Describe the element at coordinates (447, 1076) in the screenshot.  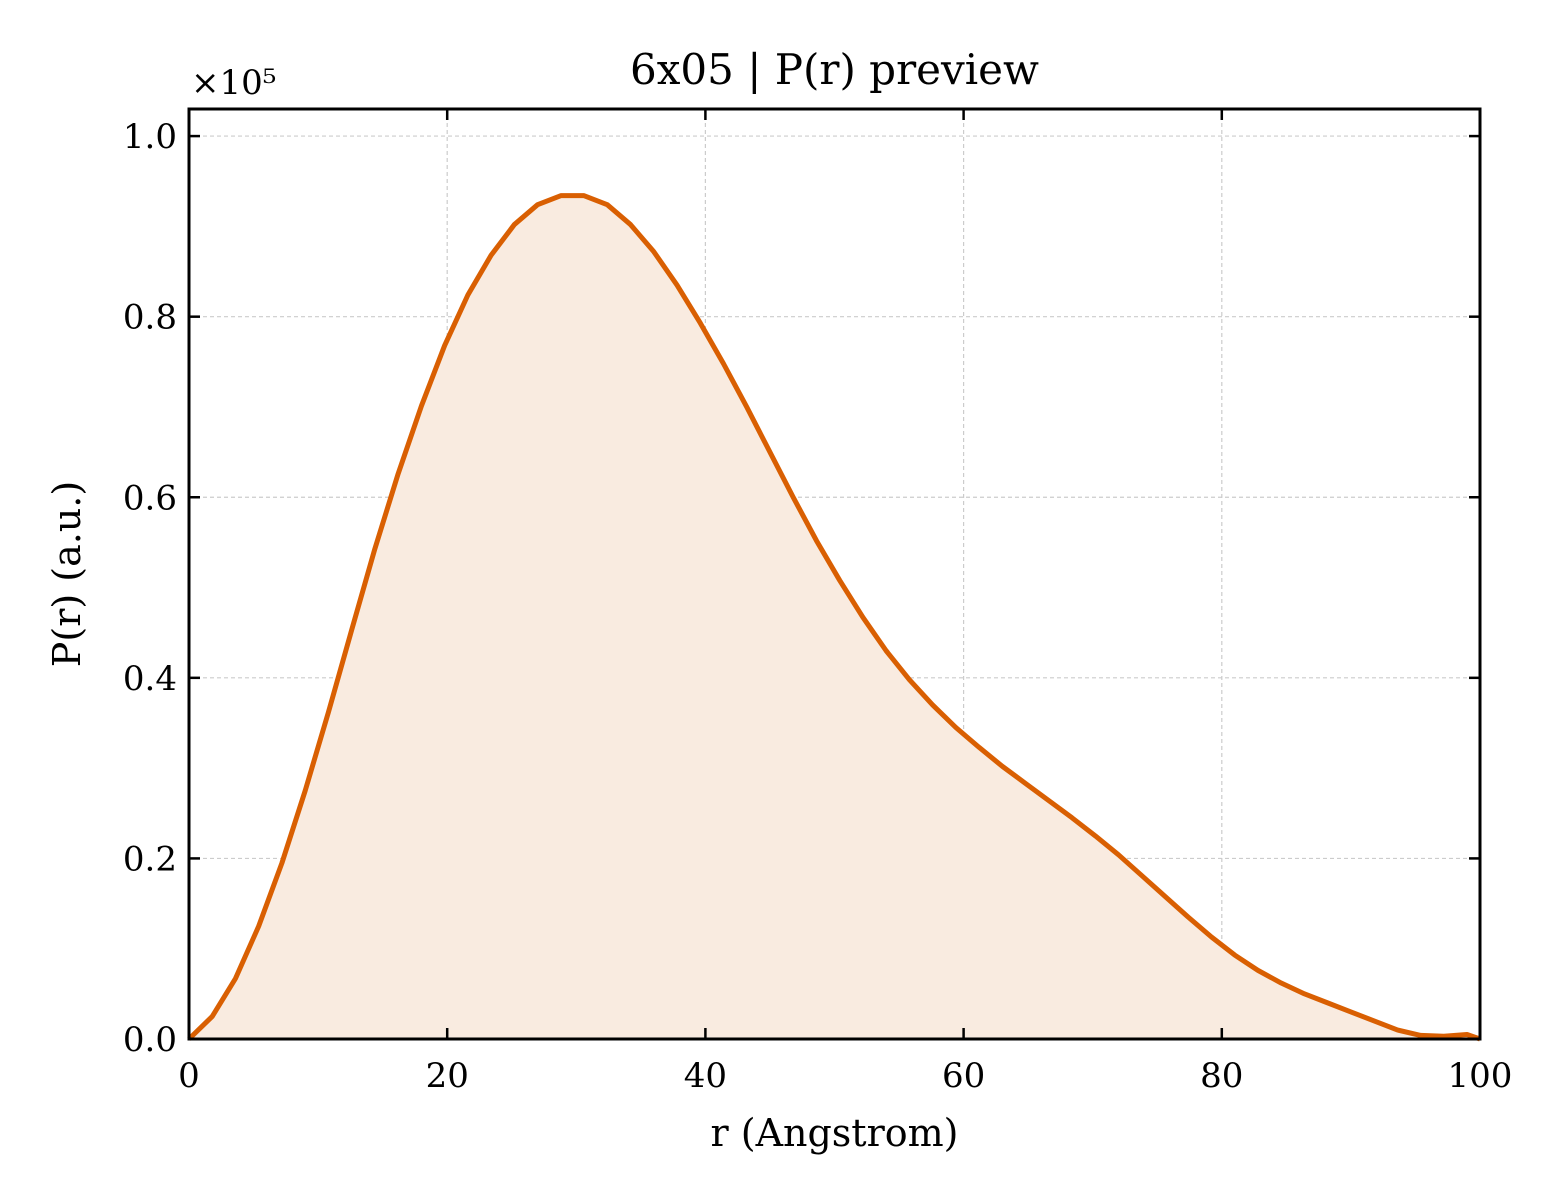
I see `x-tick-label: 20` at that location.